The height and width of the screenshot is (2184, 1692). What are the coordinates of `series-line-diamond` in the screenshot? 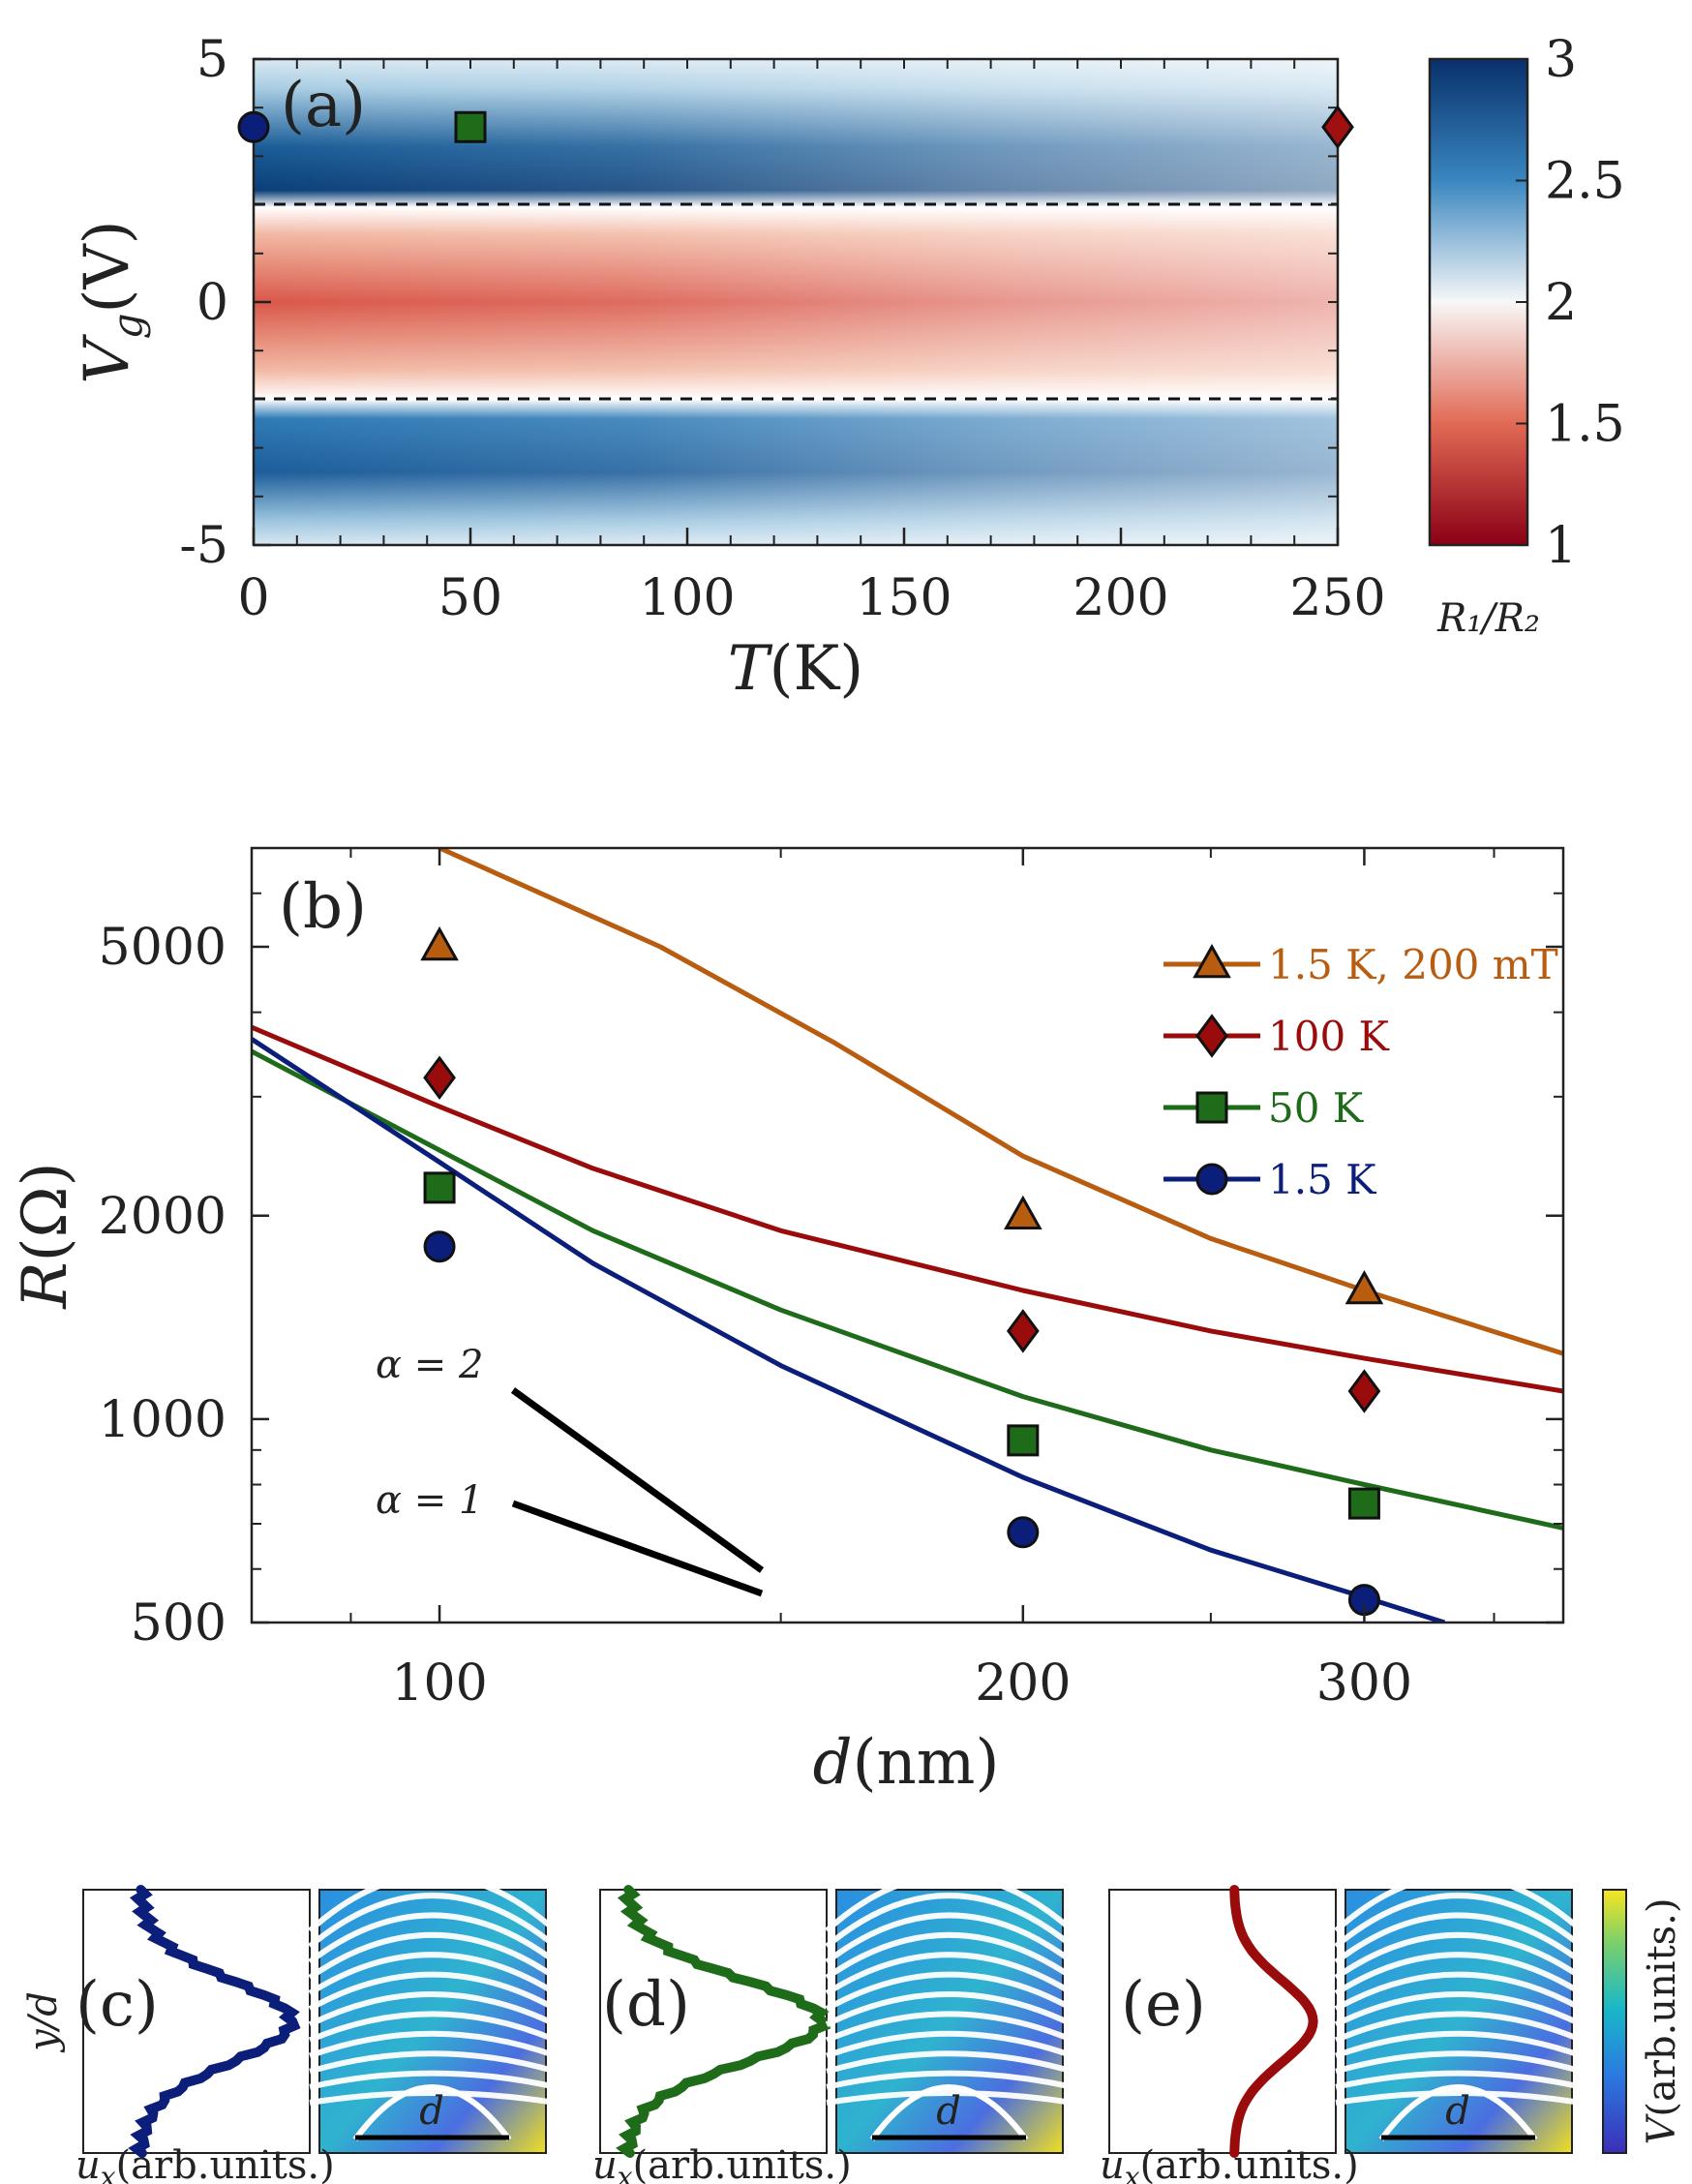 It's located at (907, 1209).